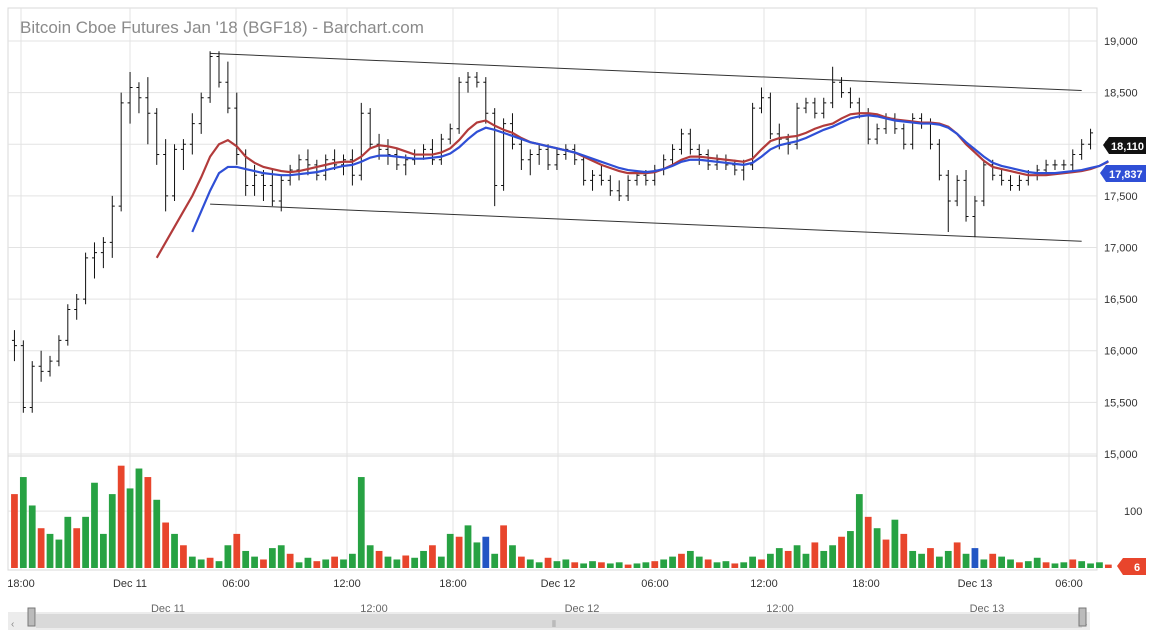  What do you see at coordinates (130, 584) in the screenshot?
I see `x-tick-label: Dec 11` at bounding box center [130, 584].